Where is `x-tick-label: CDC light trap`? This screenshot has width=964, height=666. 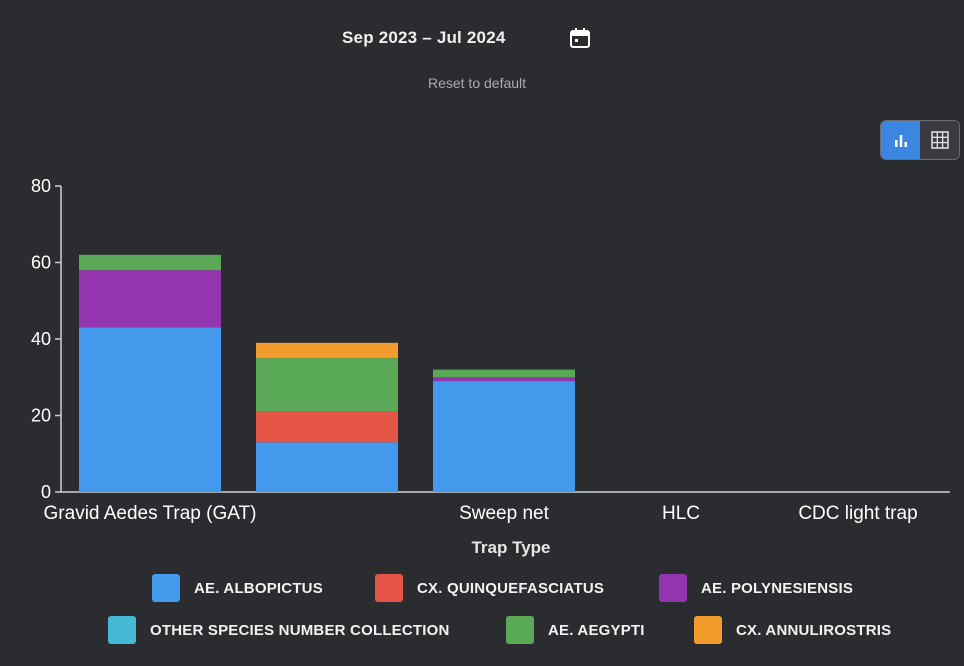
x-tick-label: CDC light trap is located at coordinates (857, 513).